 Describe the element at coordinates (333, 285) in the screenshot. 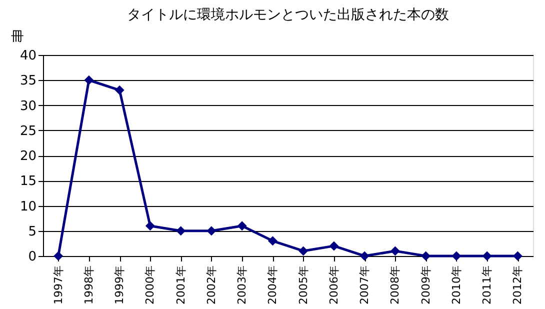

I see `x-tick-label: 2006年` at that location.